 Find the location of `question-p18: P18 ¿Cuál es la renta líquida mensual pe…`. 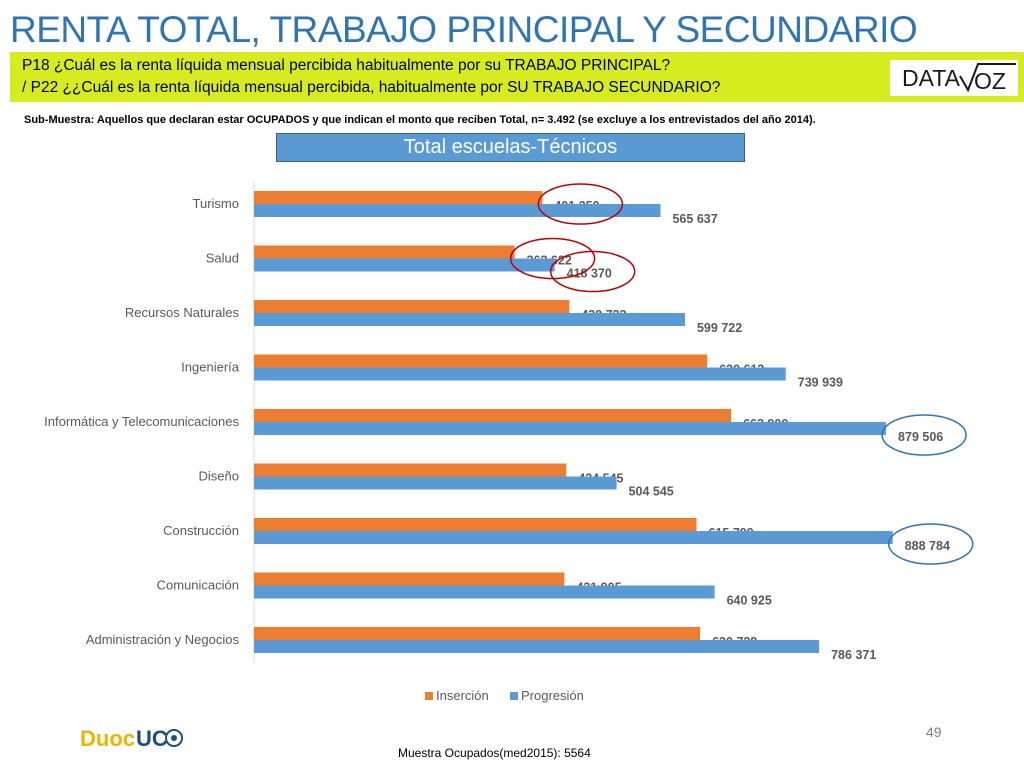

question-p18: P18 ¿Cuál es la renta líquida mensual pe… is located at coordinates (346, 65).